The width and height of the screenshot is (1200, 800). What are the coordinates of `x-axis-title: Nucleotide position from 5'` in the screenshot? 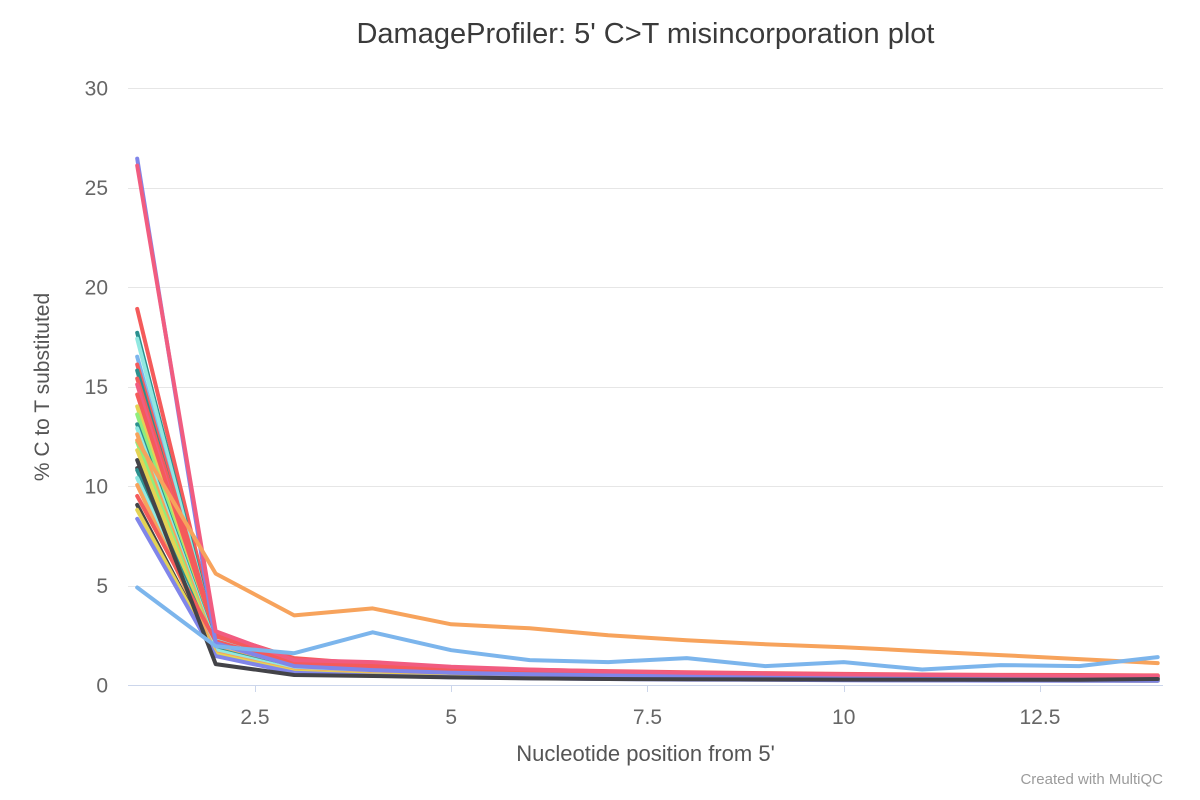 It's located at (645, 753).